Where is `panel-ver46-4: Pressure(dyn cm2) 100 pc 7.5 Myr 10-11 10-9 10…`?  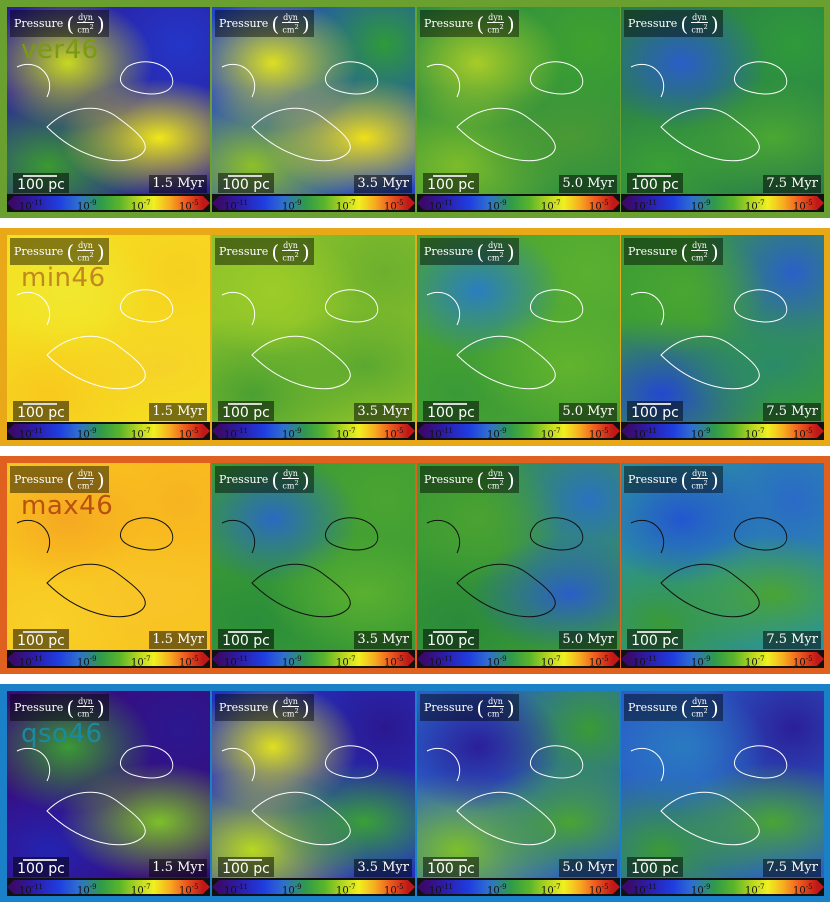
panel-ver46-4: Pressure(dyn cm2) 100 pc 7.5 Myr 10-11 10-9 10… is located at coordinates (722, 109).